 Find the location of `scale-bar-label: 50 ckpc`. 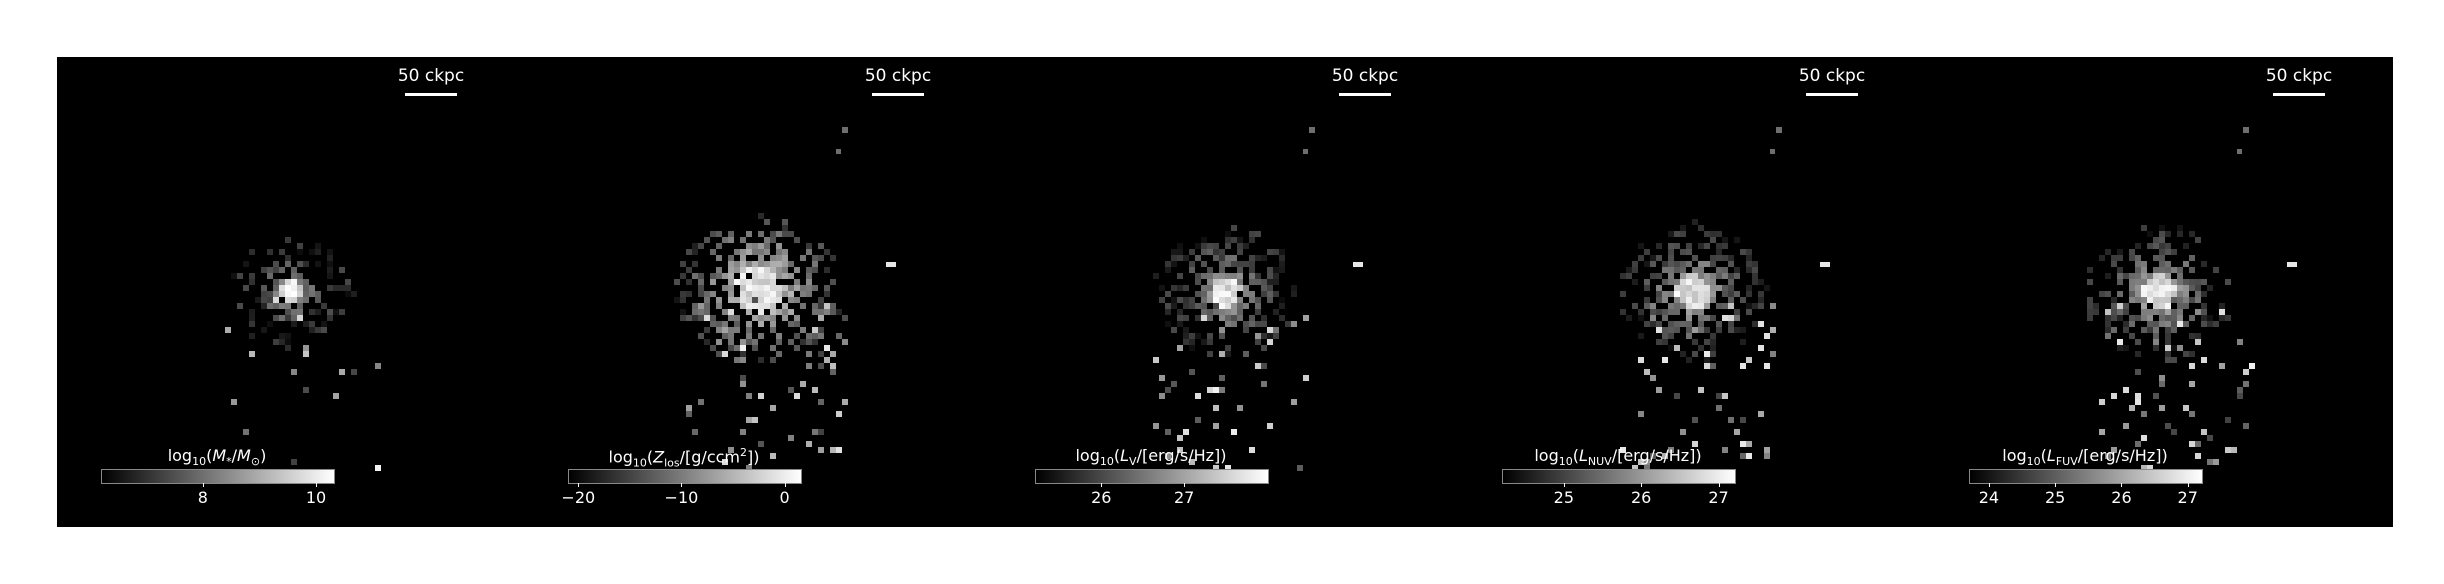

scale-bar-label: 50 ckpc is located at coordinates (2299, 76).